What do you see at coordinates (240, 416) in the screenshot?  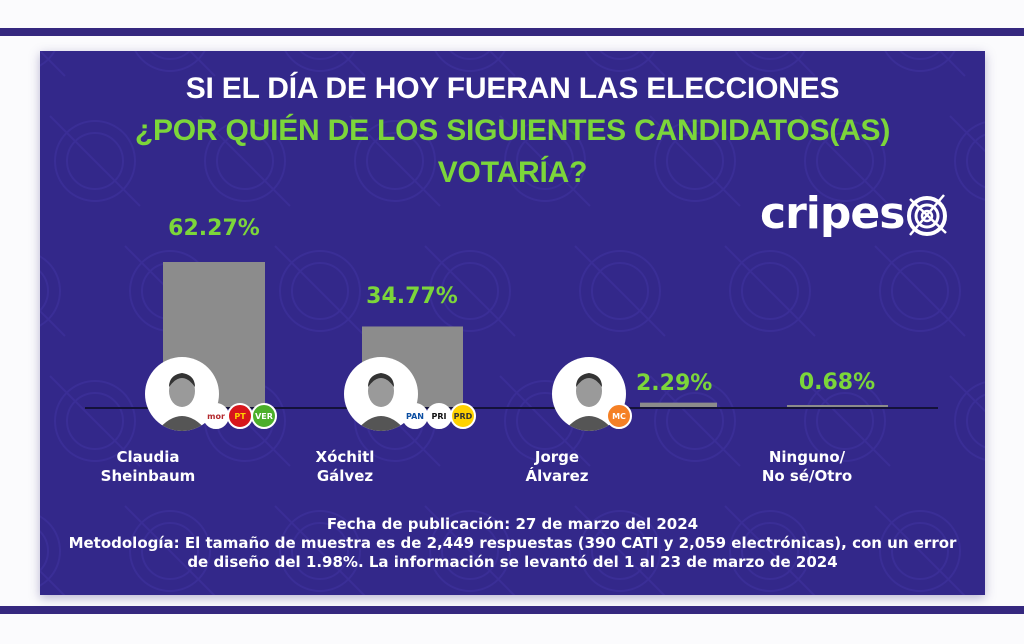 I see `party-logo-pt: PT` at bounding box center [240, 416].